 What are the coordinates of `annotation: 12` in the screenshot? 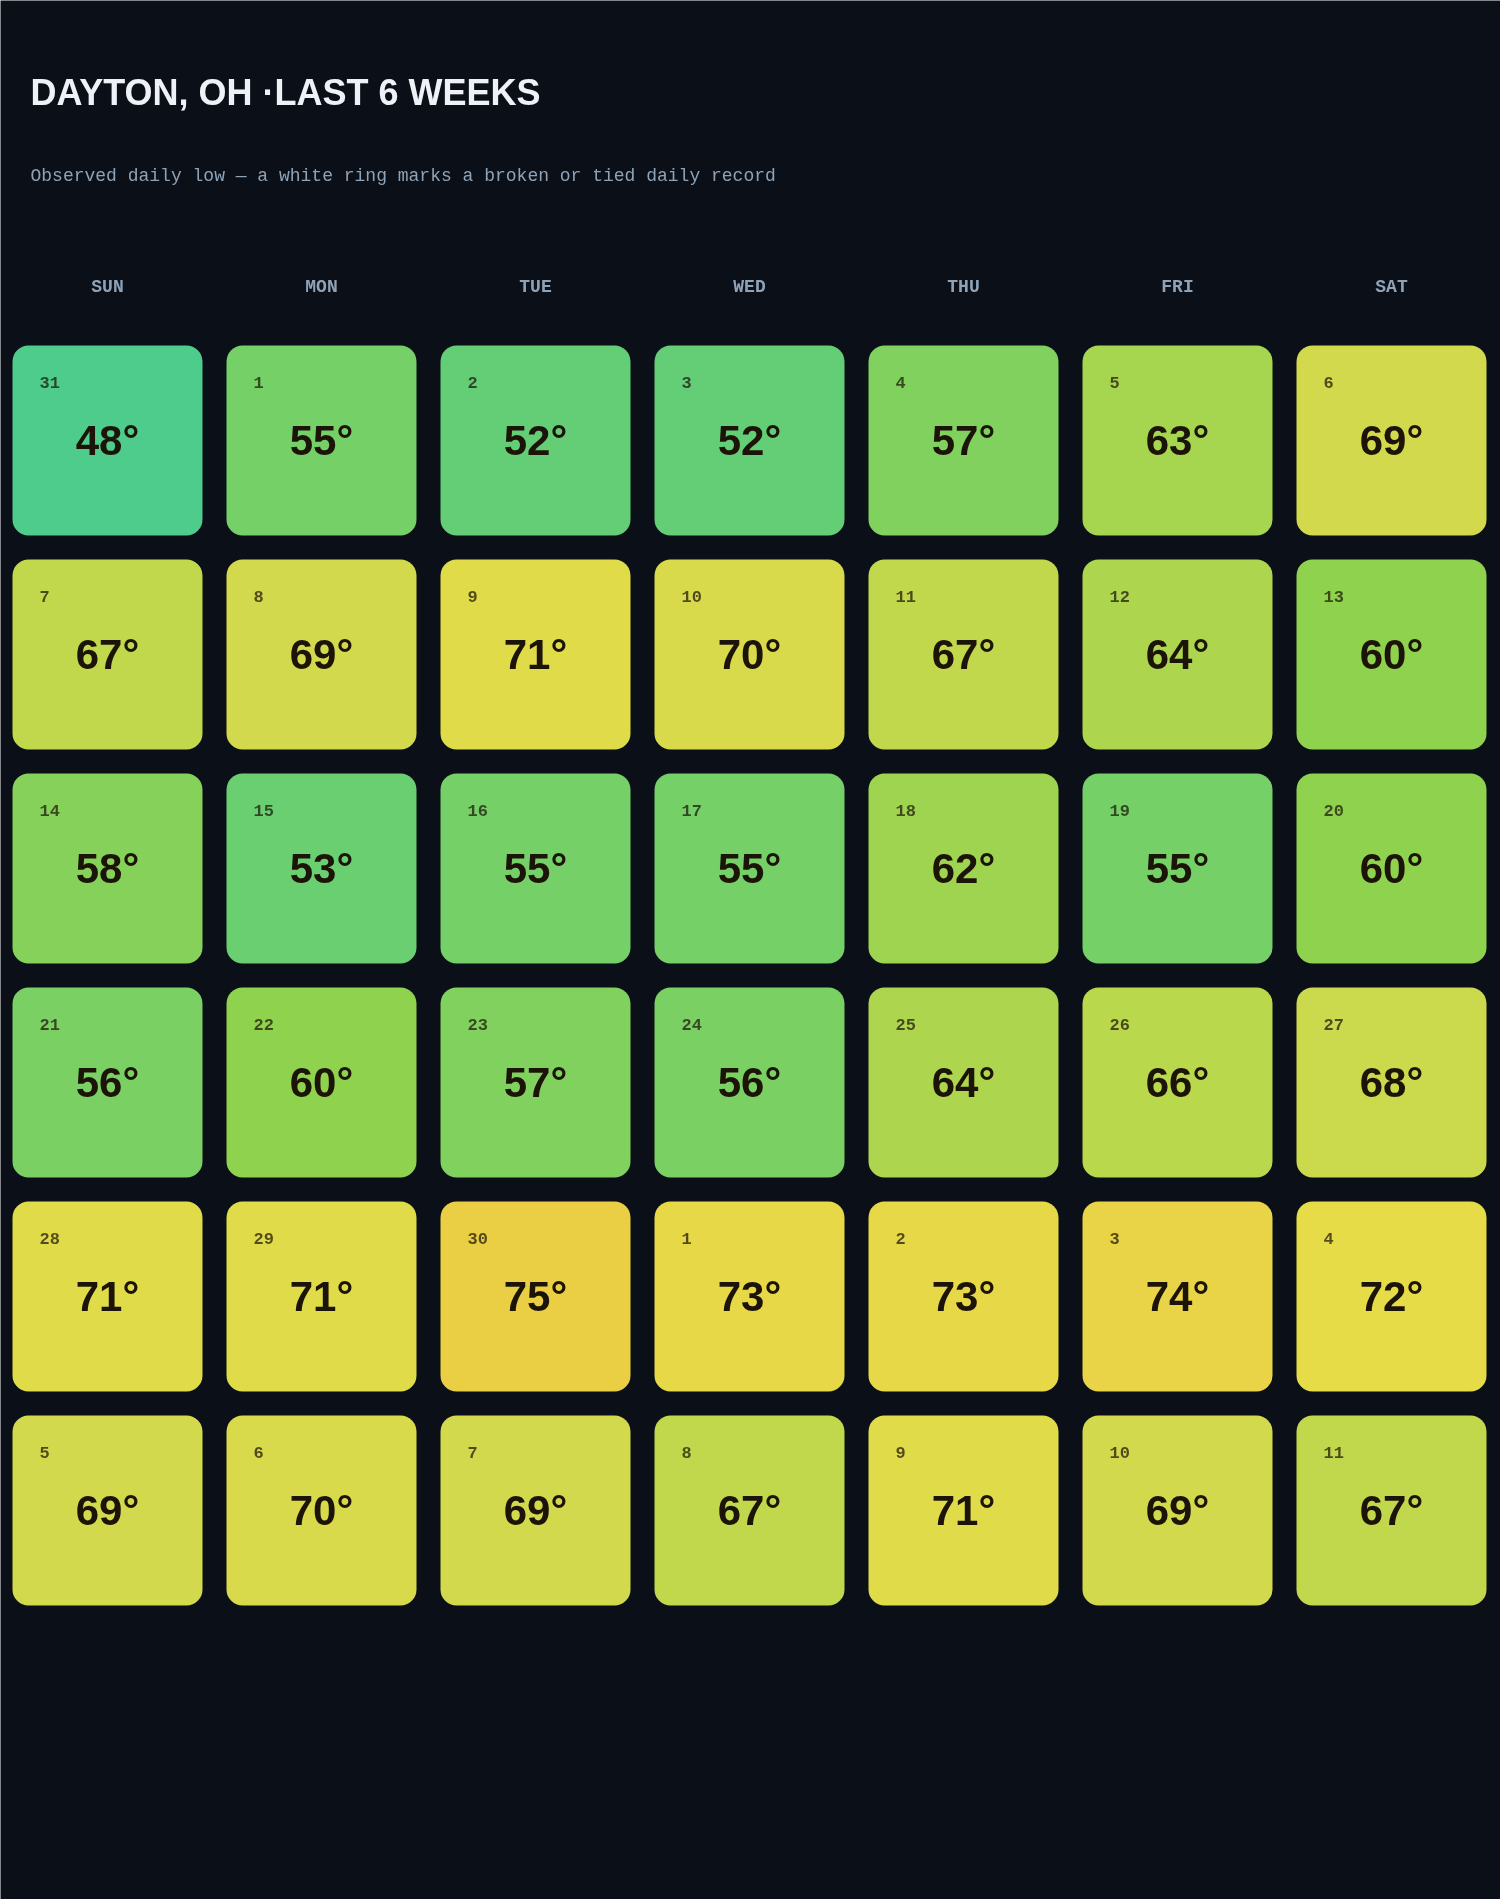 It's located at (1119, 597).